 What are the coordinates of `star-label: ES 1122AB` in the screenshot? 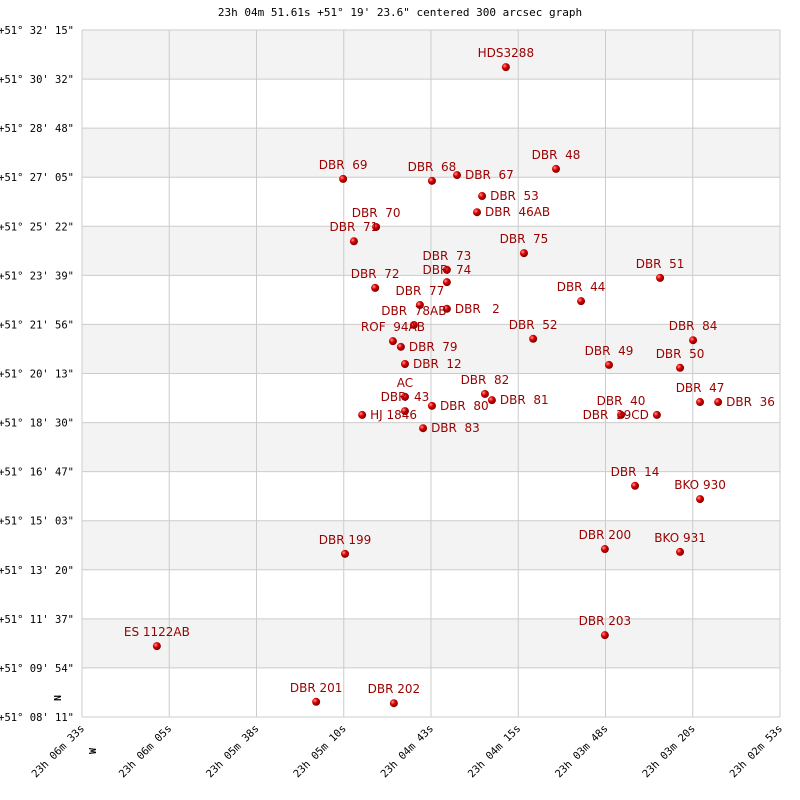 It's located at (157, 632).